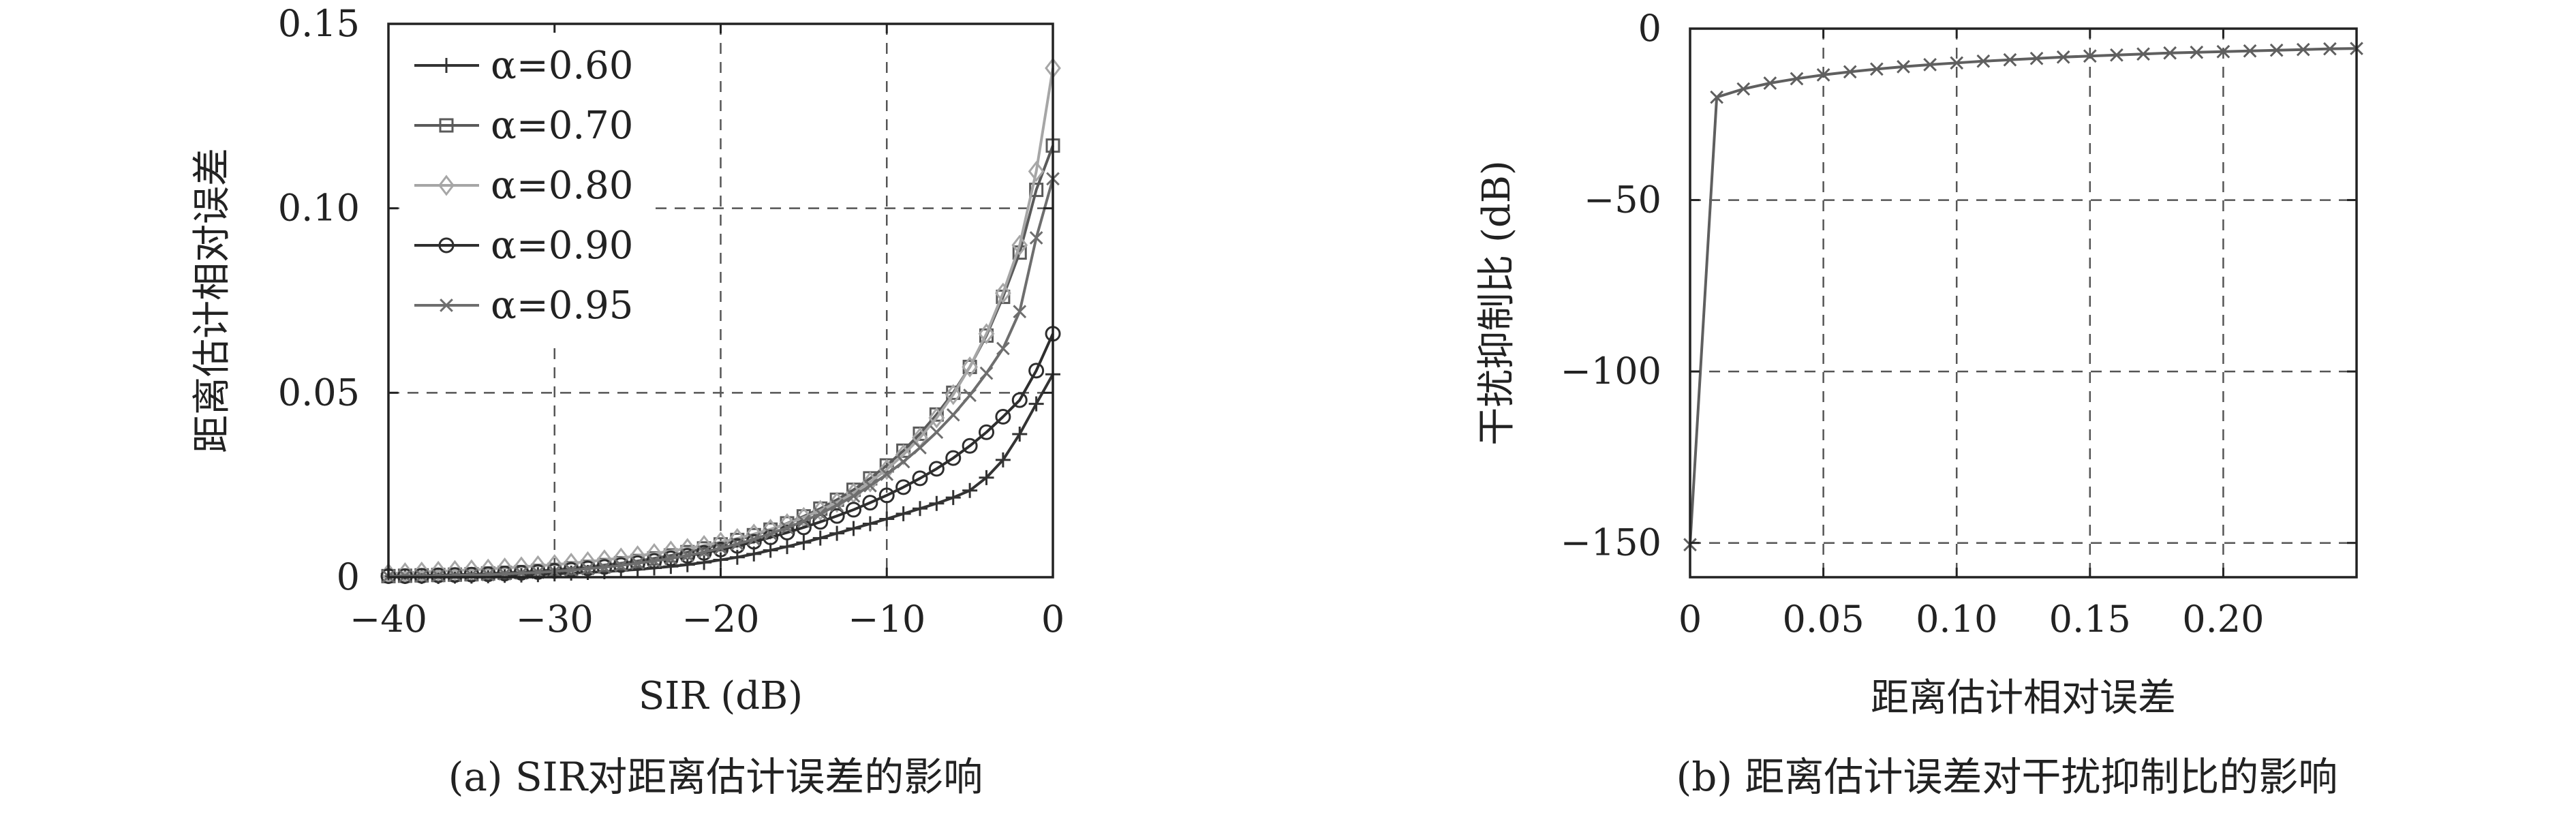  What do you see at coordinates (562, 66) in the screenshot?
I see `legend-label: α=0.60` at bounding box center [562, 66].